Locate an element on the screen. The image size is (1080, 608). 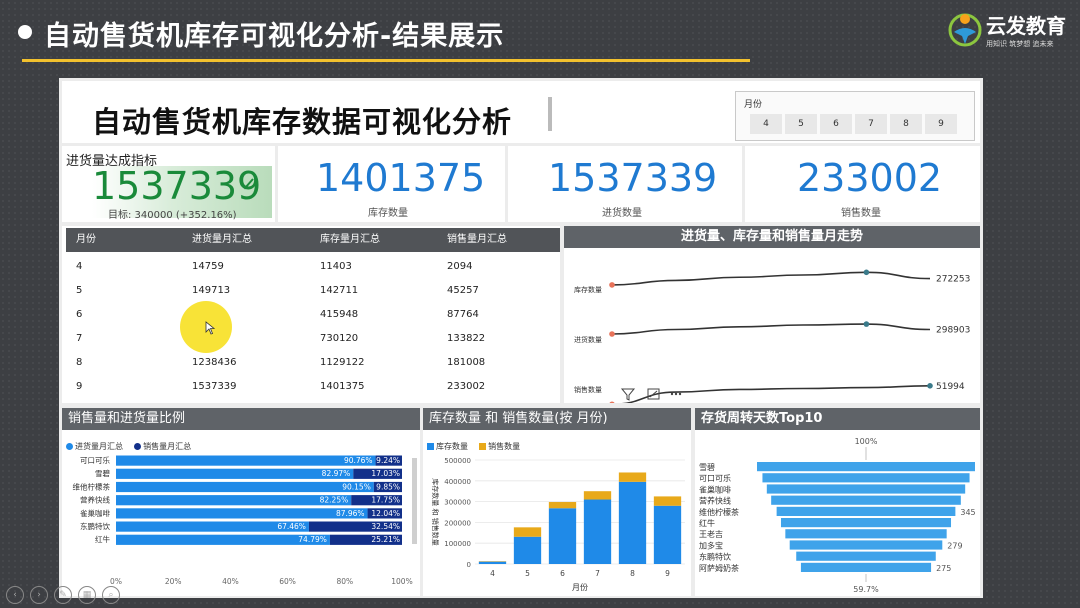
slicer-option-4: 4 is located at coordinates (766, 124).